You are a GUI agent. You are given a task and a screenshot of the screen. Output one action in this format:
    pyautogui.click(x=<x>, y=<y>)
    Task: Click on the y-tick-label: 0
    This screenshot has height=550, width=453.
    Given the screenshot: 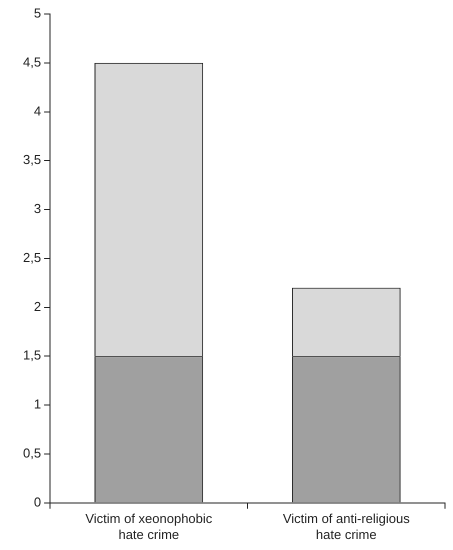 What is the action you would take?
    pyautogui.click(x=38, y=502)
    